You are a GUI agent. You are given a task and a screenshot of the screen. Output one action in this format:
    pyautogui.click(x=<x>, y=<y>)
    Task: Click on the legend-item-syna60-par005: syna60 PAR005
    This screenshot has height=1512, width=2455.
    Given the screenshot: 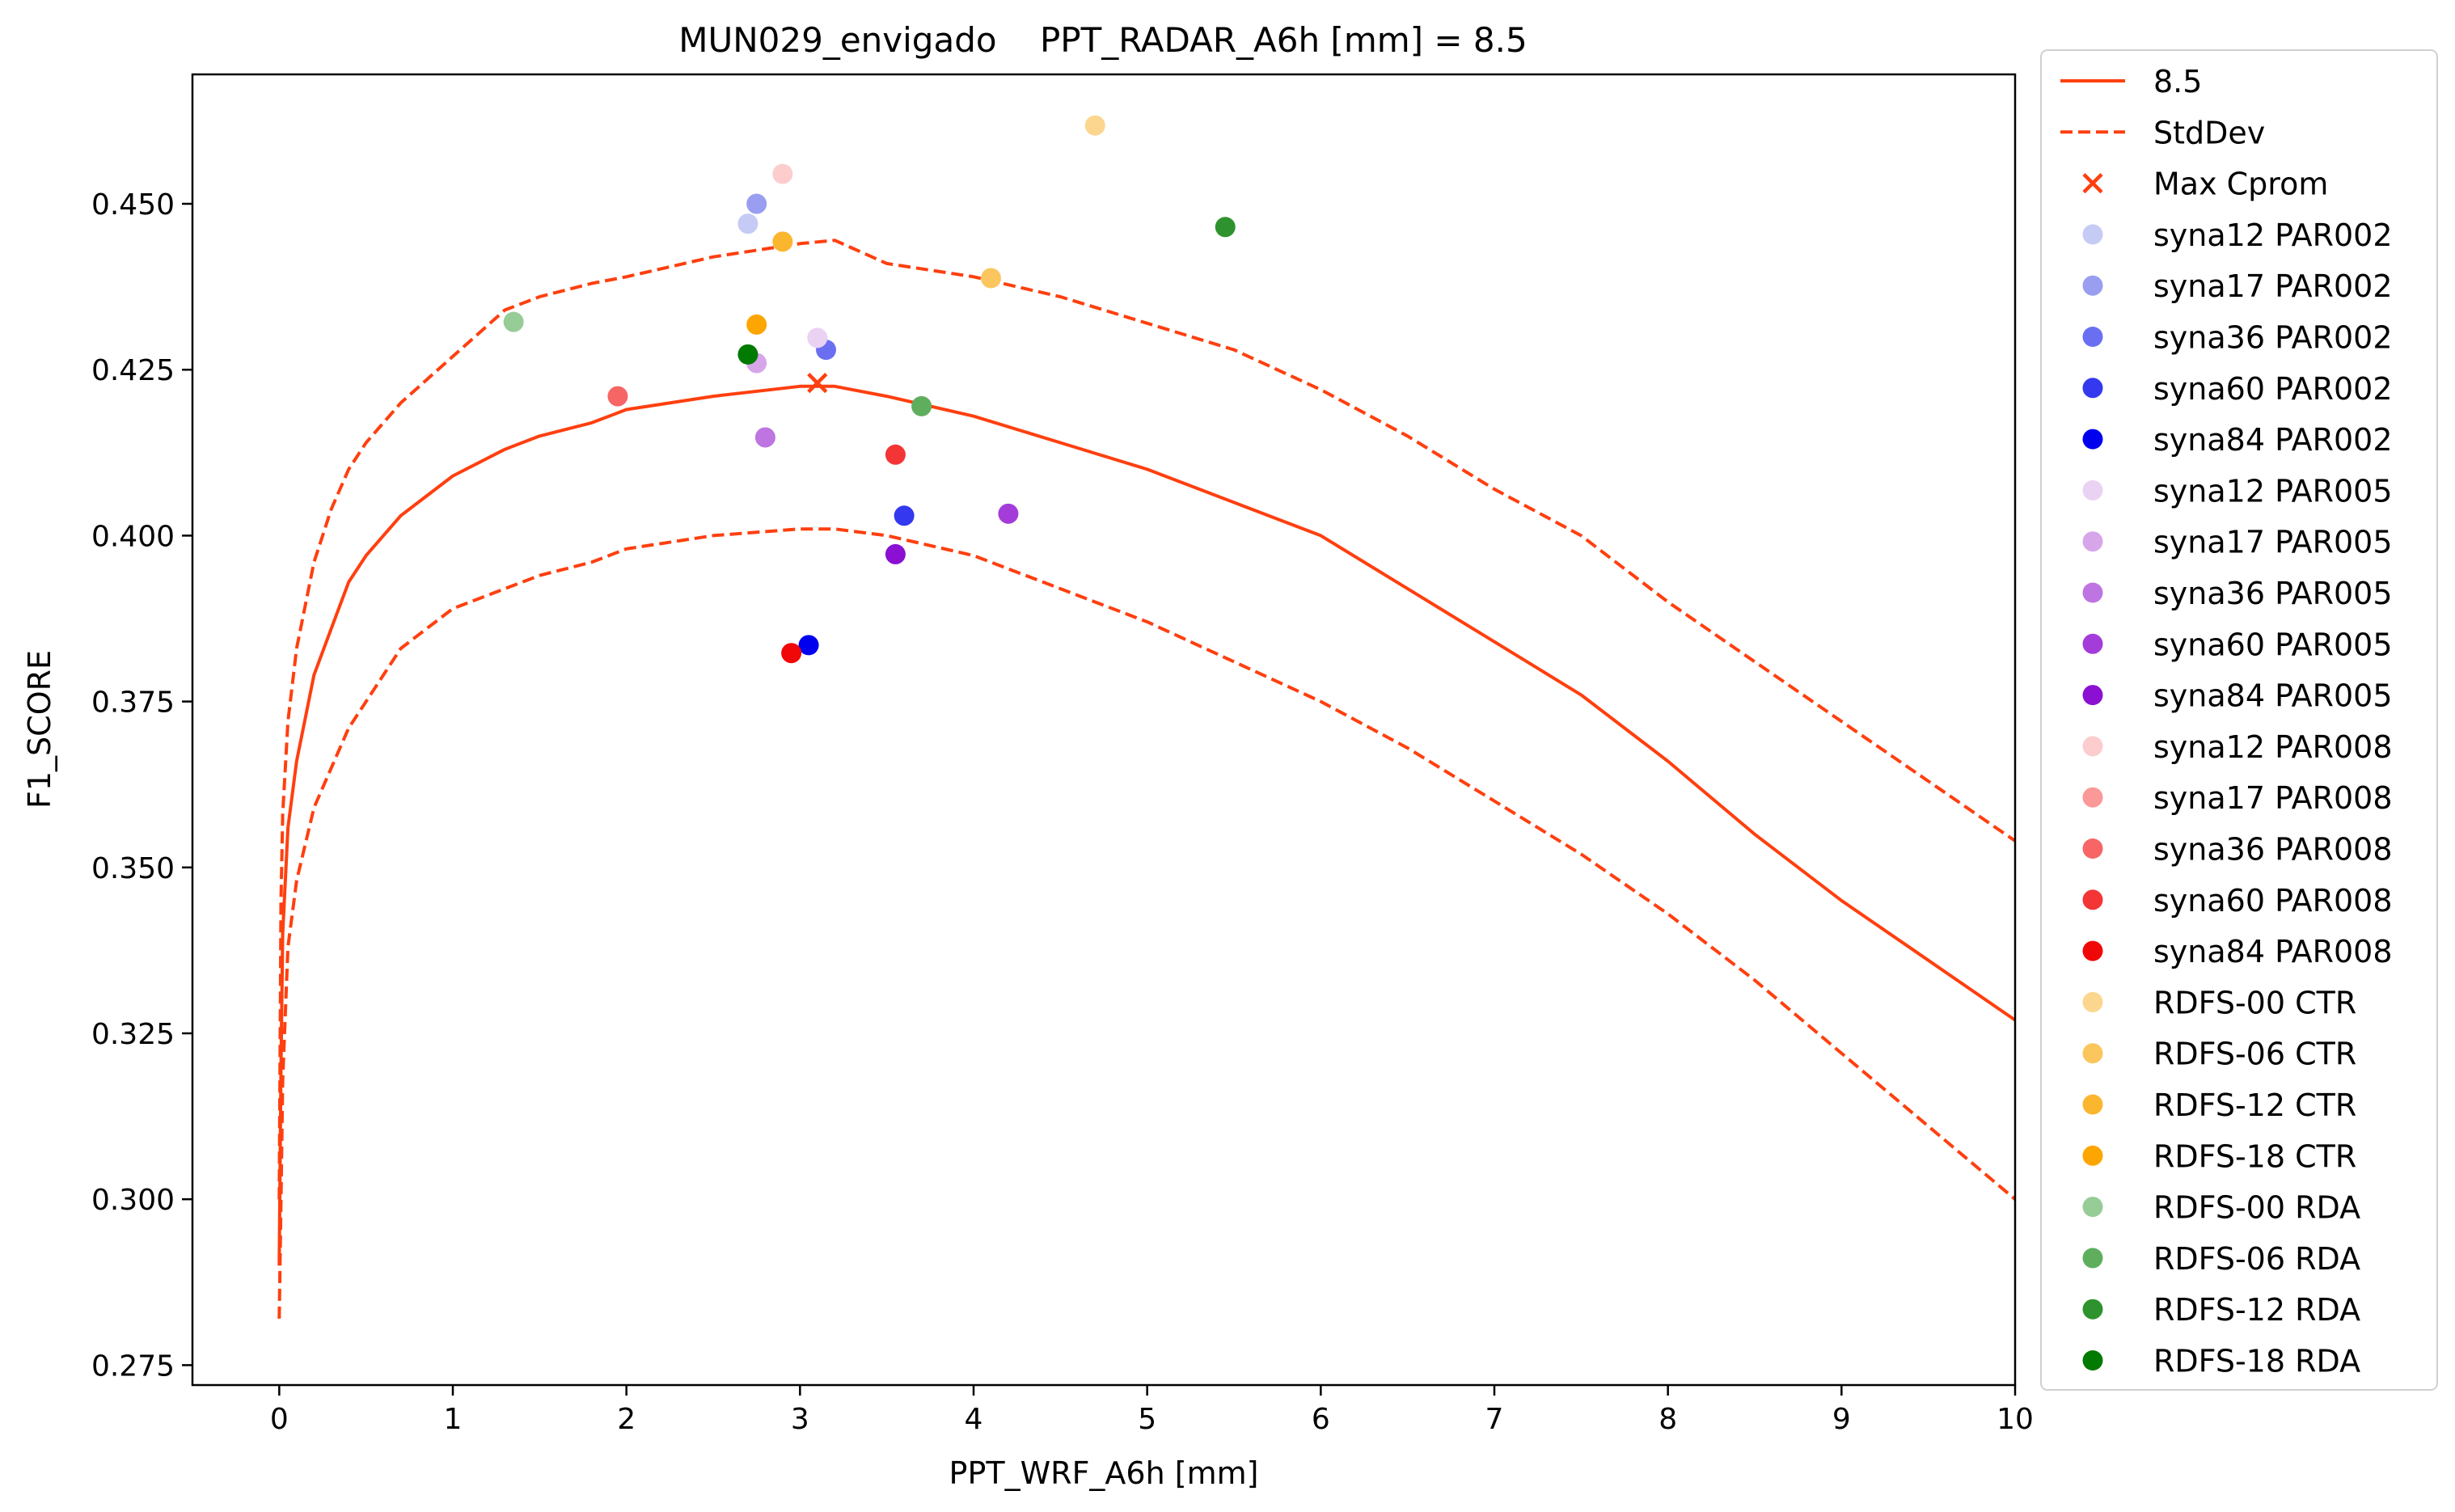 What is the action you would take?
    pyautogui.click(x=2237, y=644)
    